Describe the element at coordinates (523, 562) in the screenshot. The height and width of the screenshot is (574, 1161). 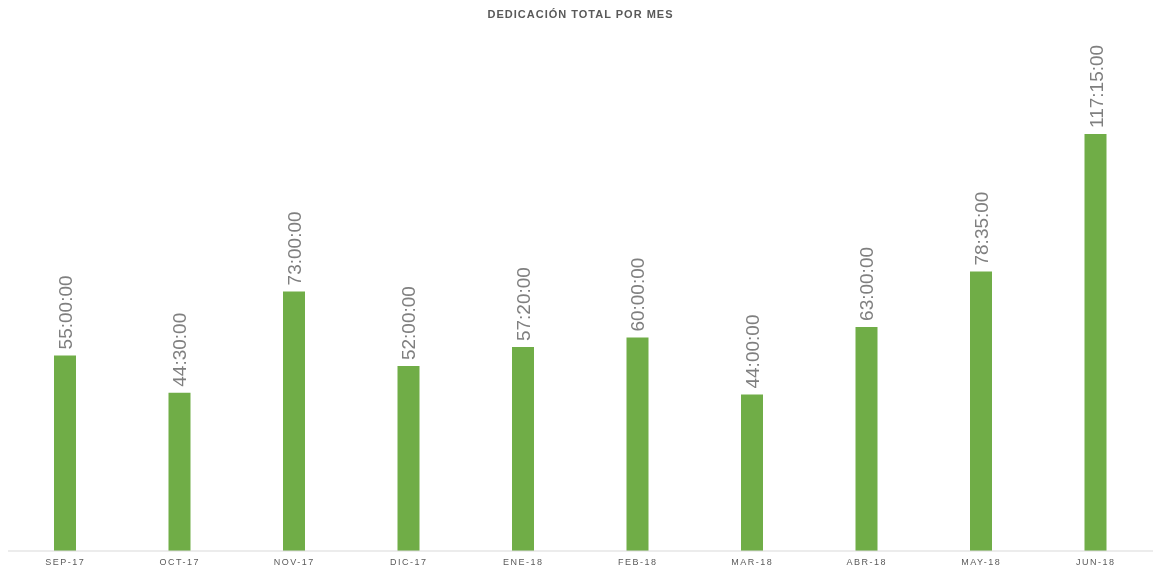
I see `x-tick-label: ENE-18` at that location.